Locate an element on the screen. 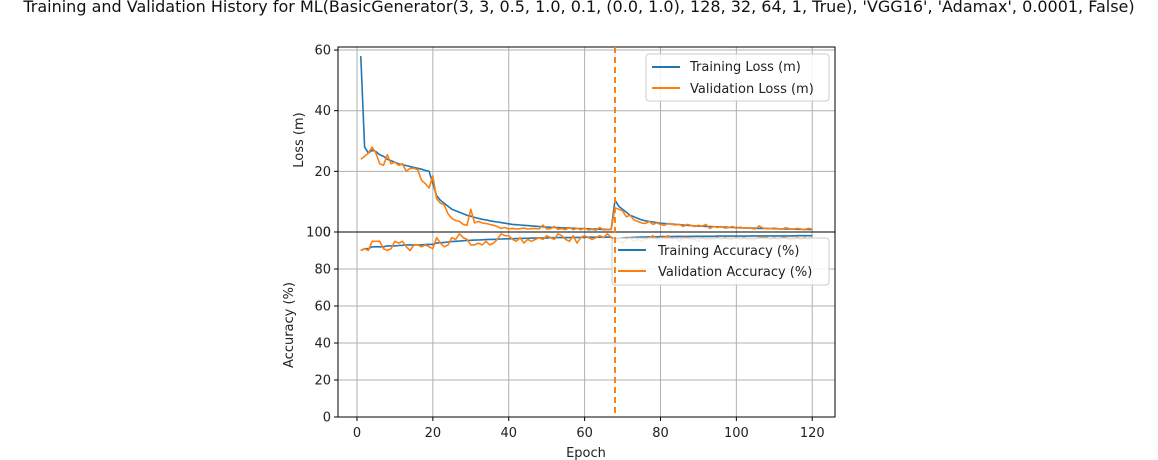  legend-label-training-loss: Training Loss (m) is located at coordinates (745, 67).